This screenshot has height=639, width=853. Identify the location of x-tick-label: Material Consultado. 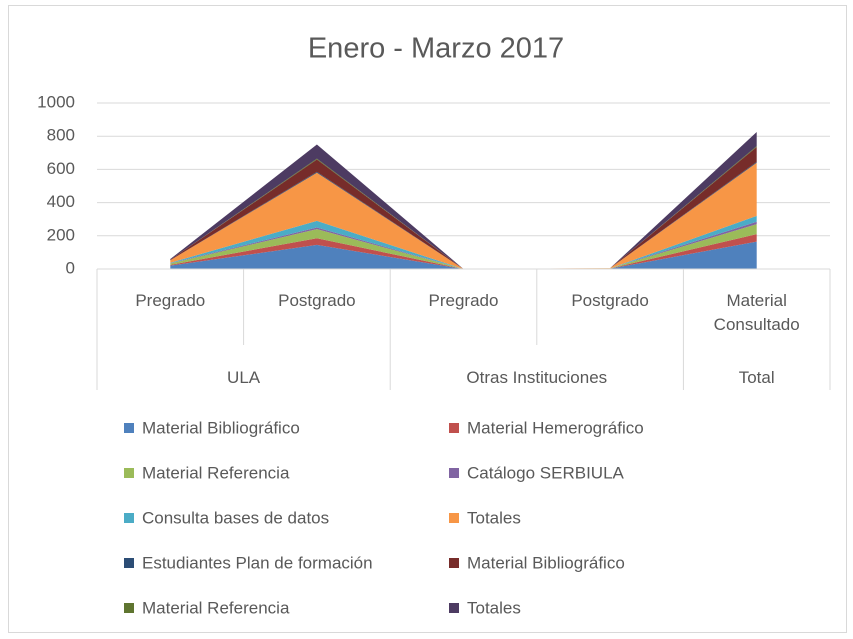
(756, 312).